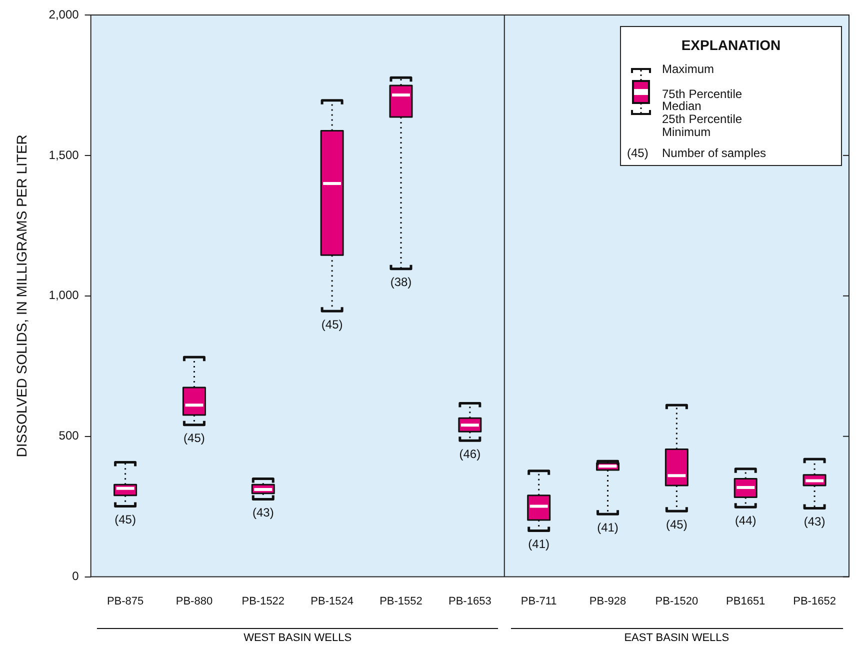 This screenshot has height=648, width=861. I want to click on x-tick-label: PB1651, so click(746, 601).